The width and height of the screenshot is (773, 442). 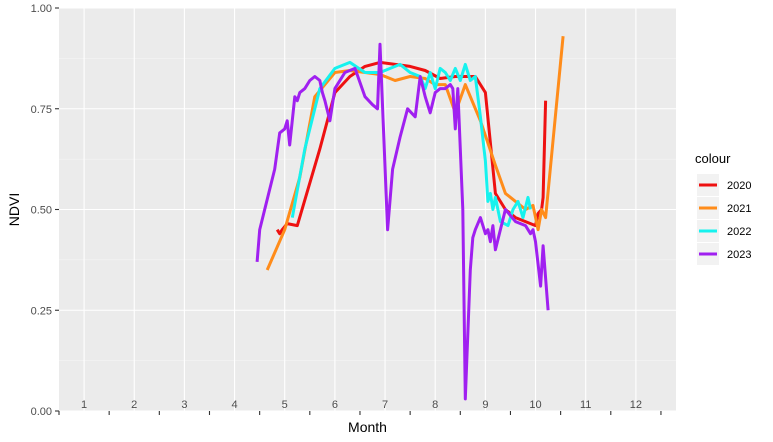 I want to click on legend-label-2020: 2020, so click(x=739, y=186).